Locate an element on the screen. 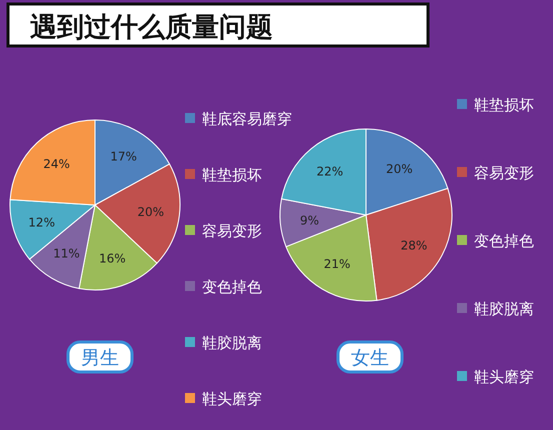 The height and width of the screenshot is (430, 553). data-label: 9% is located at coordinates (310, 220).